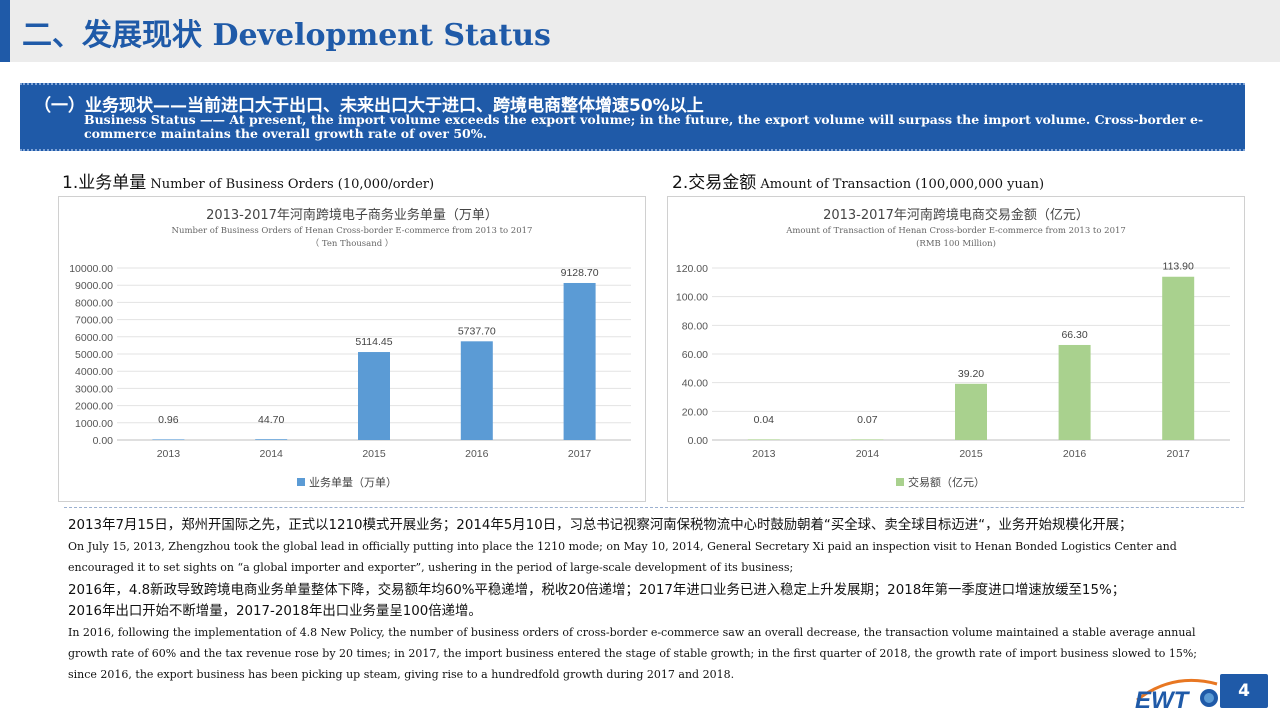  What do you see at coordinates (695, 326) in the screenshot?
I see `y-tick-label: 80.00` at bounding box center [695, 326].